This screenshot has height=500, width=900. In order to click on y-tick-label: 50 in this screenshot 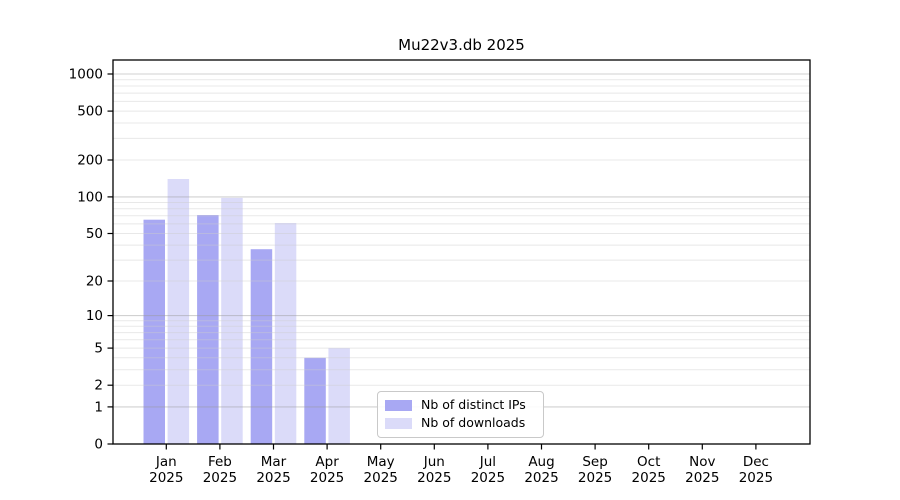, I will do `click(94, 234)`.